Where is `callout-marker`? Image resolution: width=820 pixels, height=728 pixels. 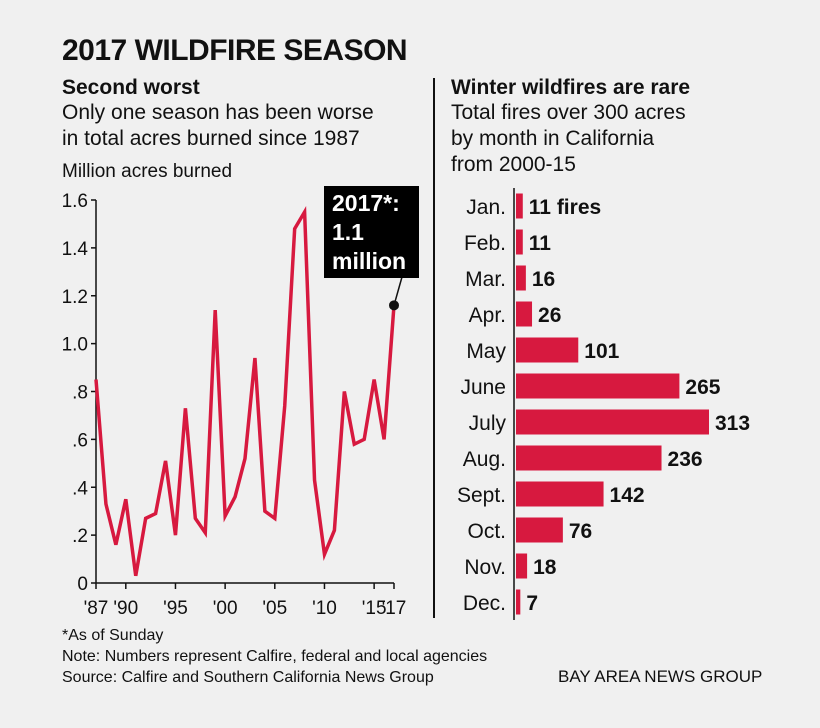
callout-marker is located at coordinates (394, 305).